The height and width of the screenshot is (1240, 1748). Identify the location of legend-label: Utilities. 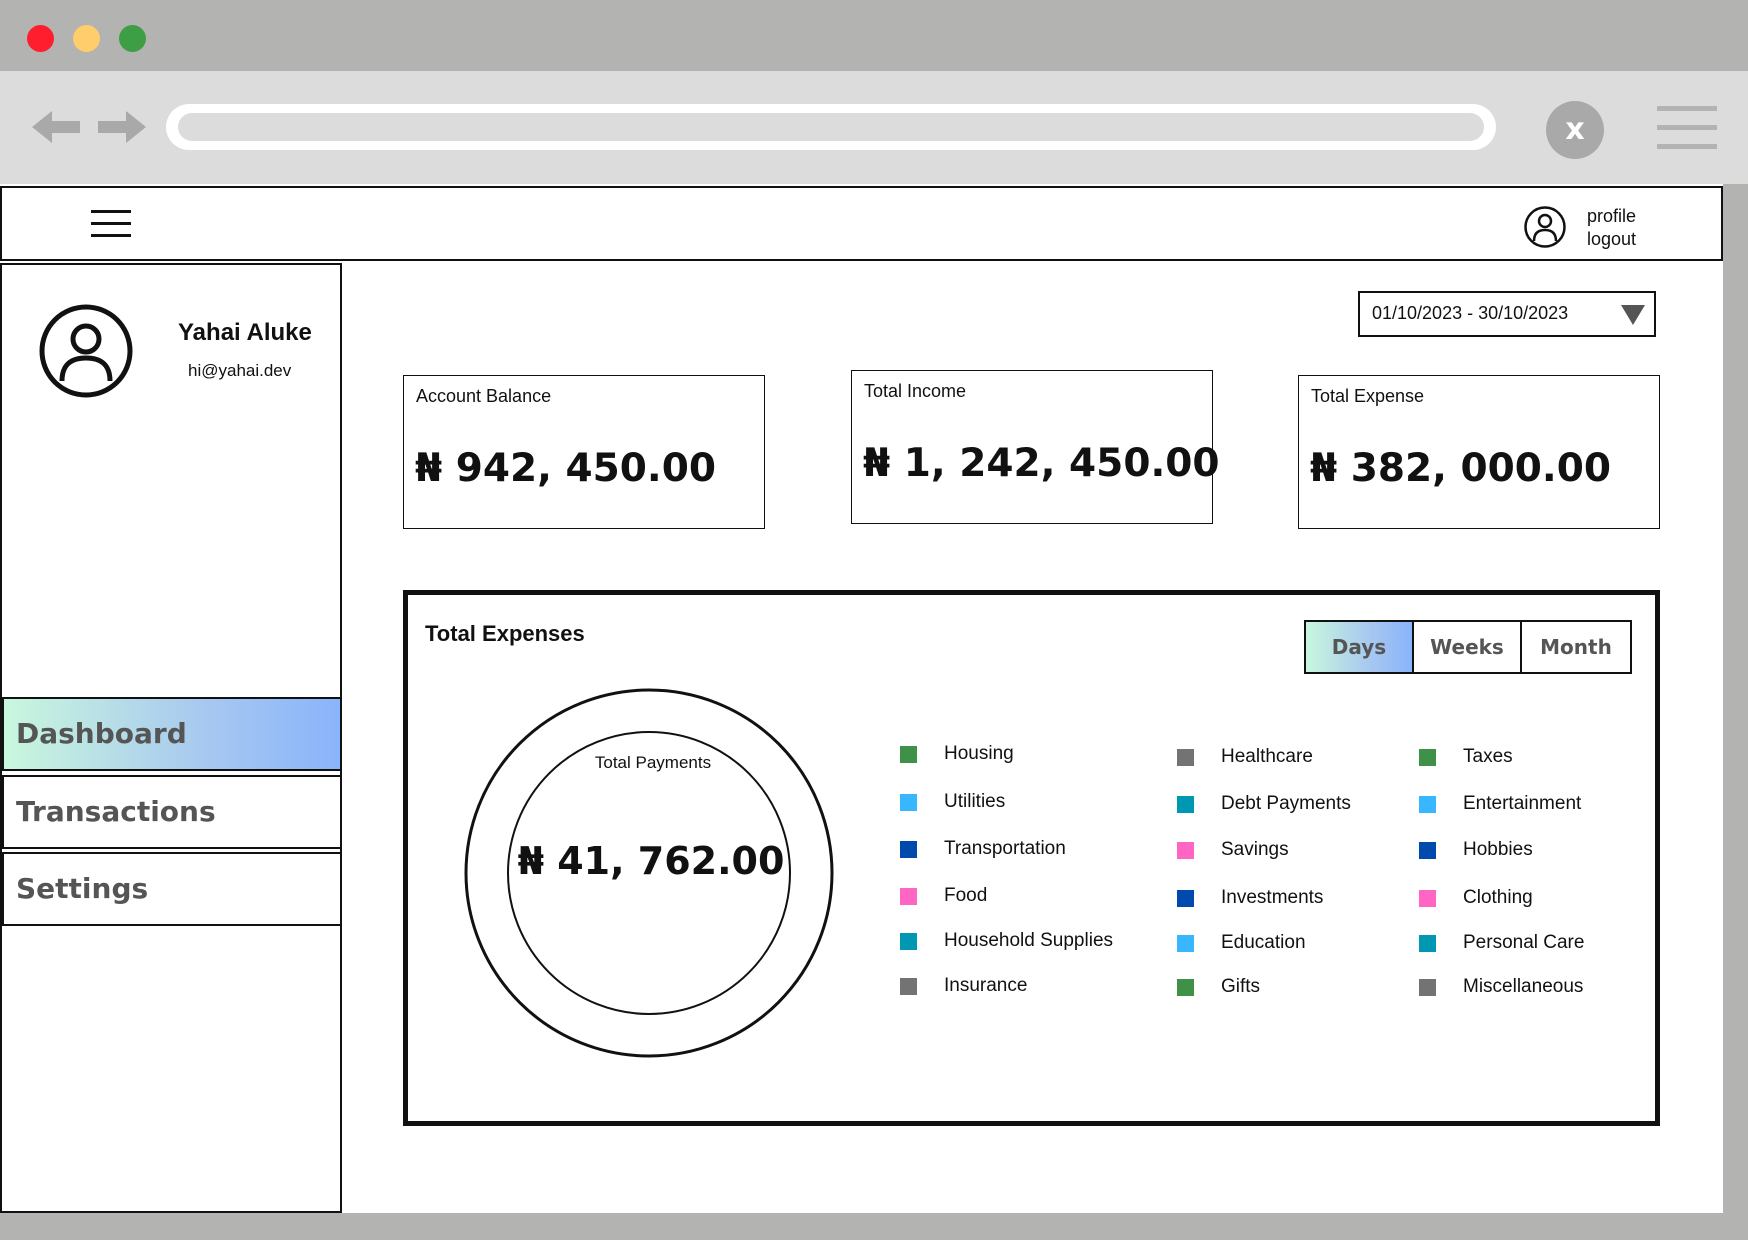
(975, 801).